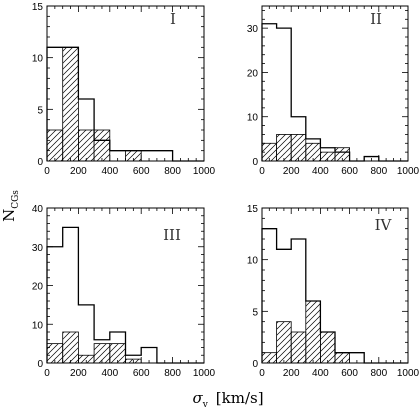 The image size is (419, 411). I want to click on y-ticks: 0 10 20 30, so click(327, 89).